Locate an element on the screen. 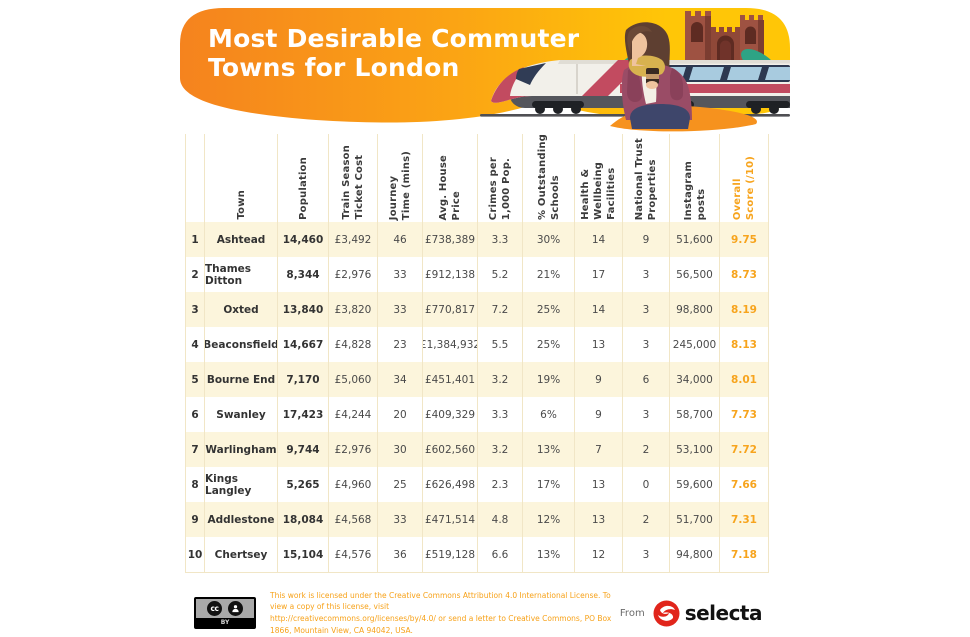 Image resolution: width=970 pixels, height=637 pixels. cell-house-price: £626,498 is located at coordinates (450, 484).